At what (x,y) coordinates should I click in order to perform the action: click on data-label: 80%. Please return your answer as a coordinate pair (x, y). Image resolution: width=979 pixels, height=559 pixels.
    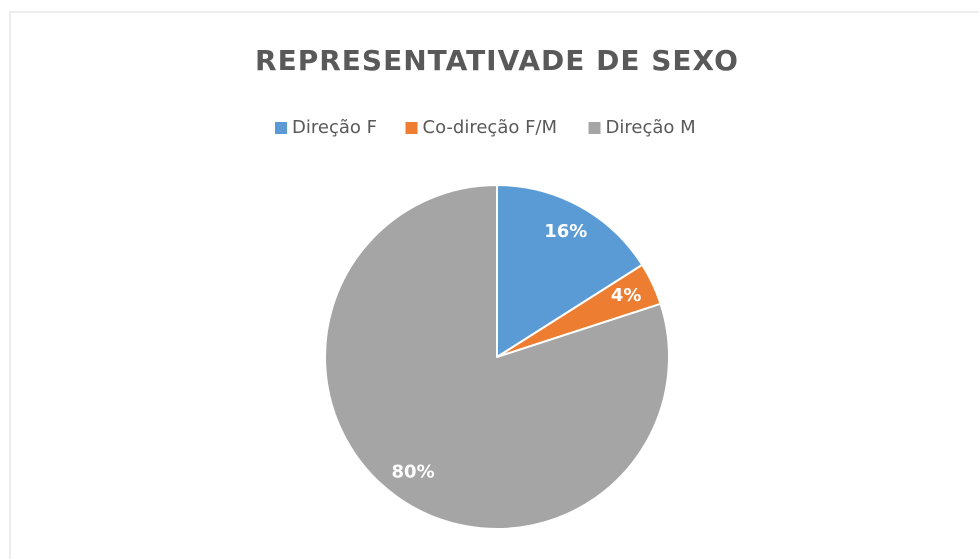
    Looking at the image, I should click on (413, 471).